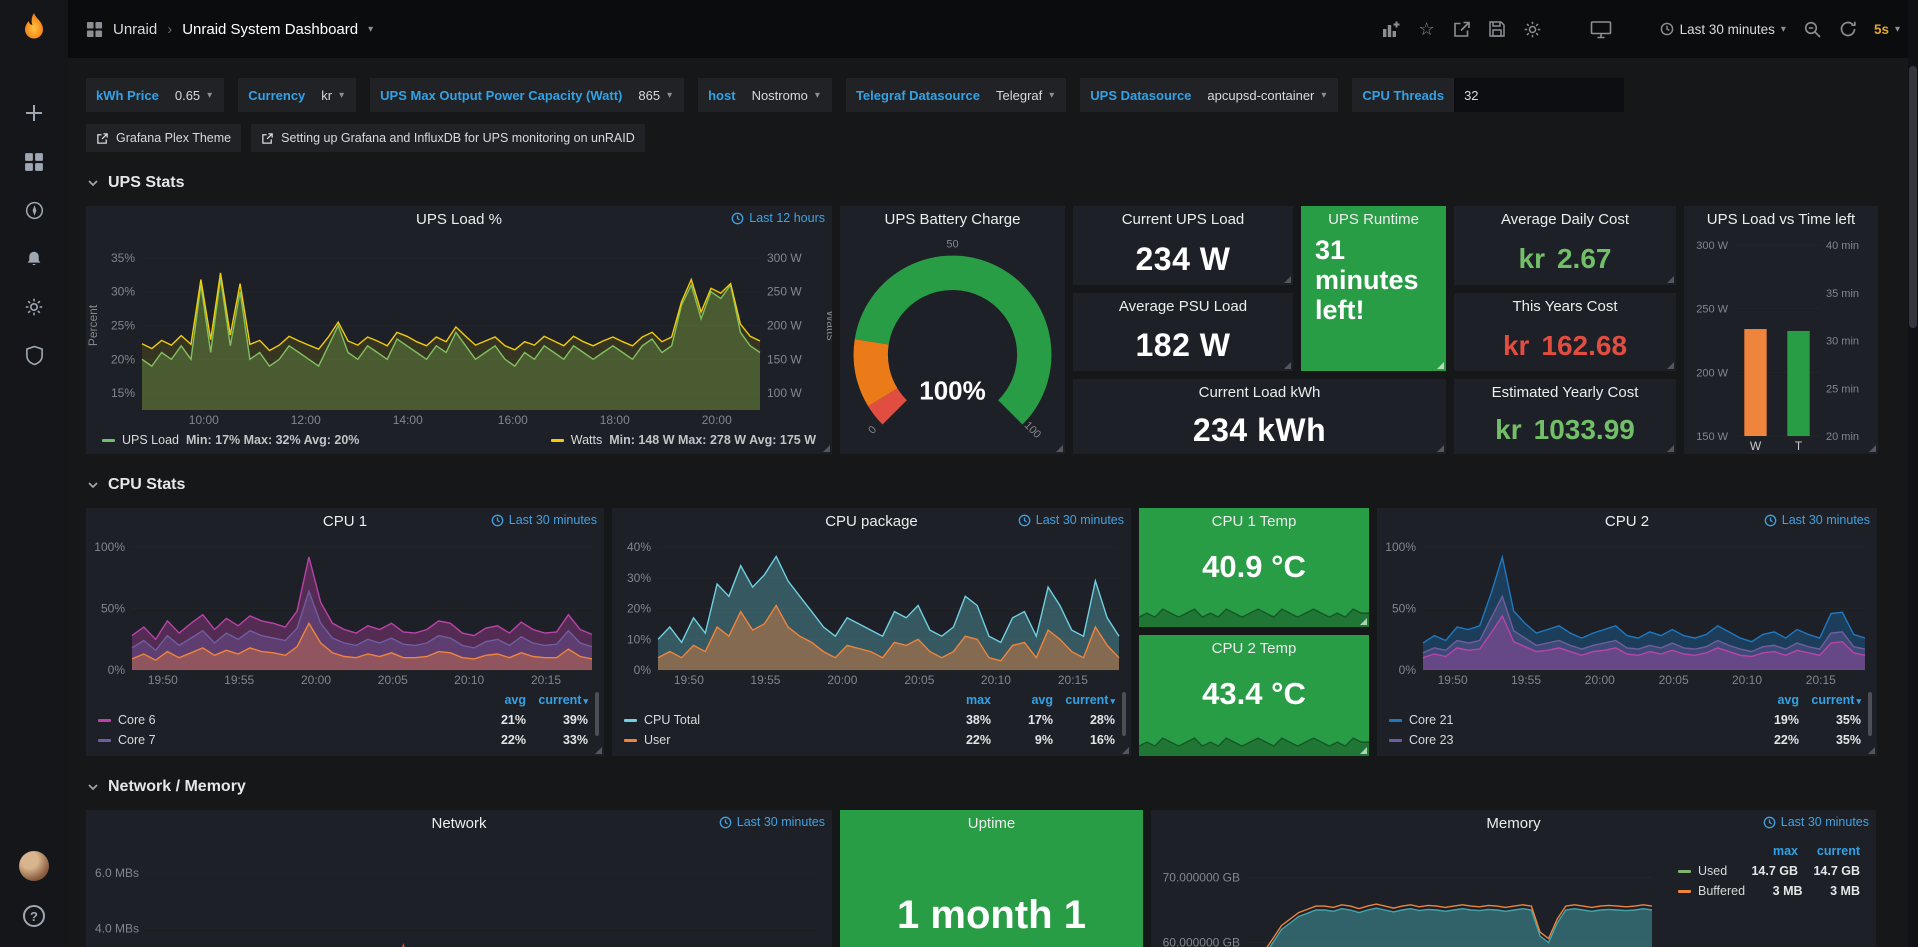  I want to click on legend-series-toggle: Core 6, so click(281, 720).